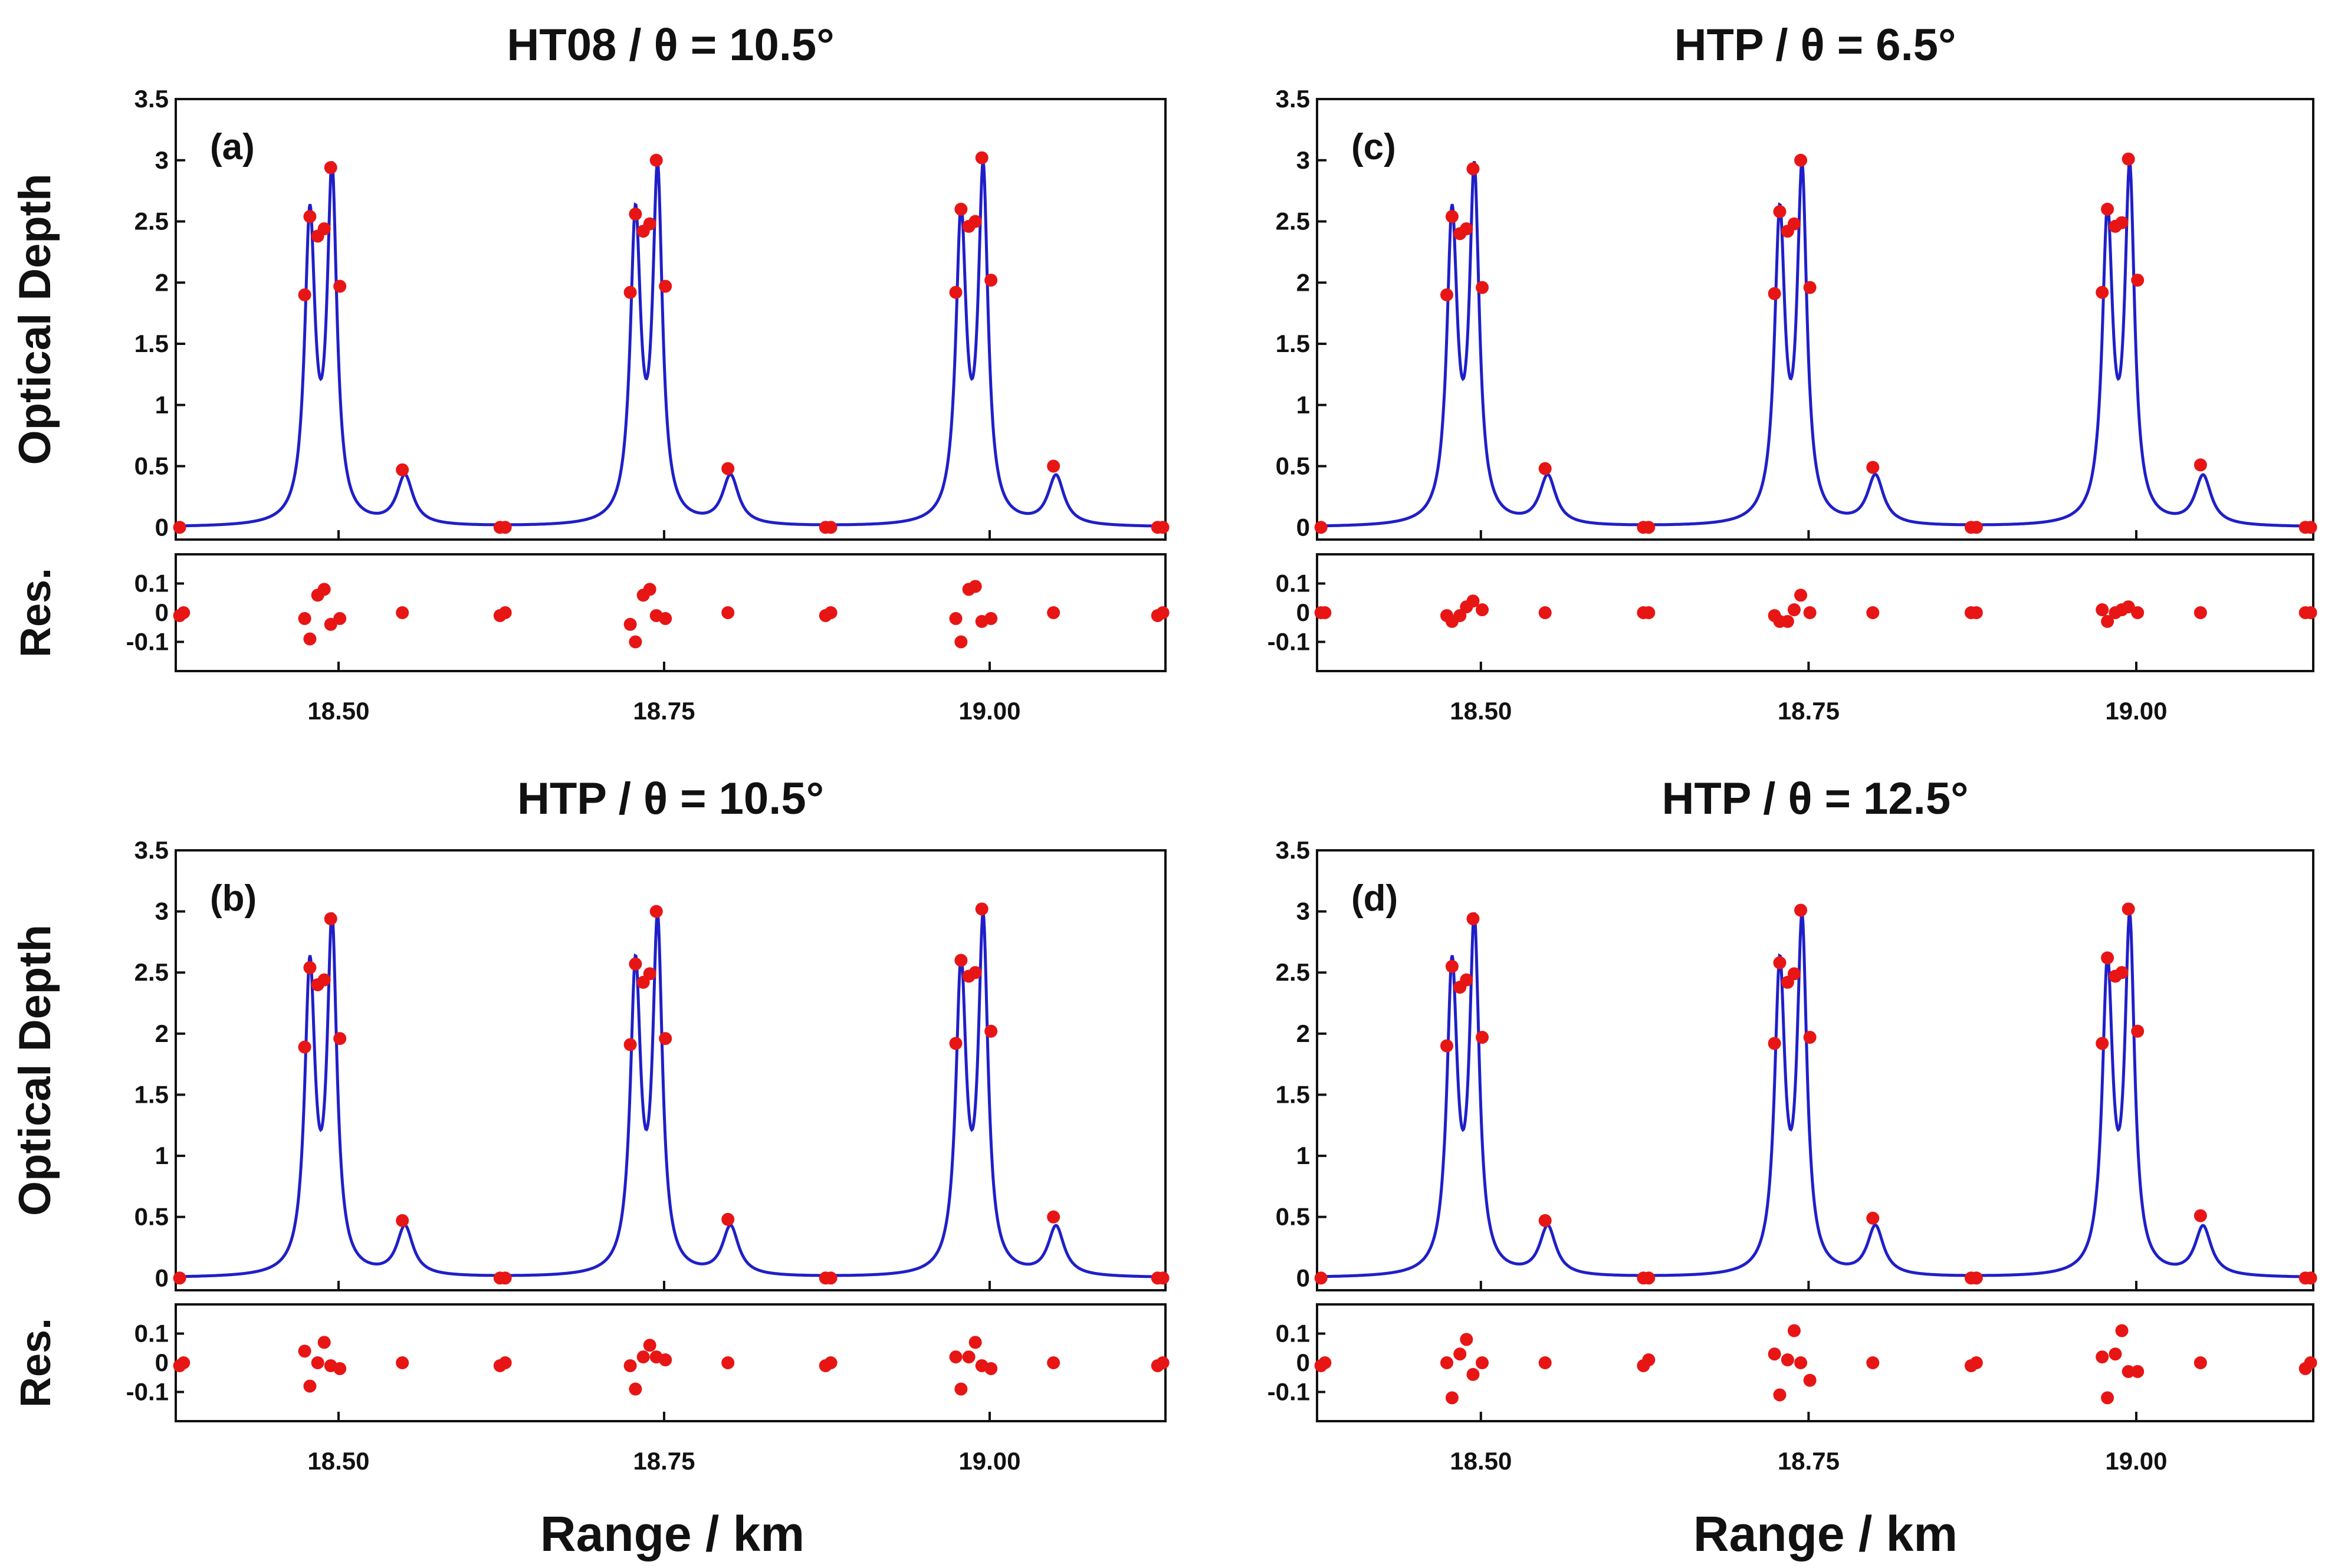  I want to click on residual-axis-label: Res., so click(36, 1363).